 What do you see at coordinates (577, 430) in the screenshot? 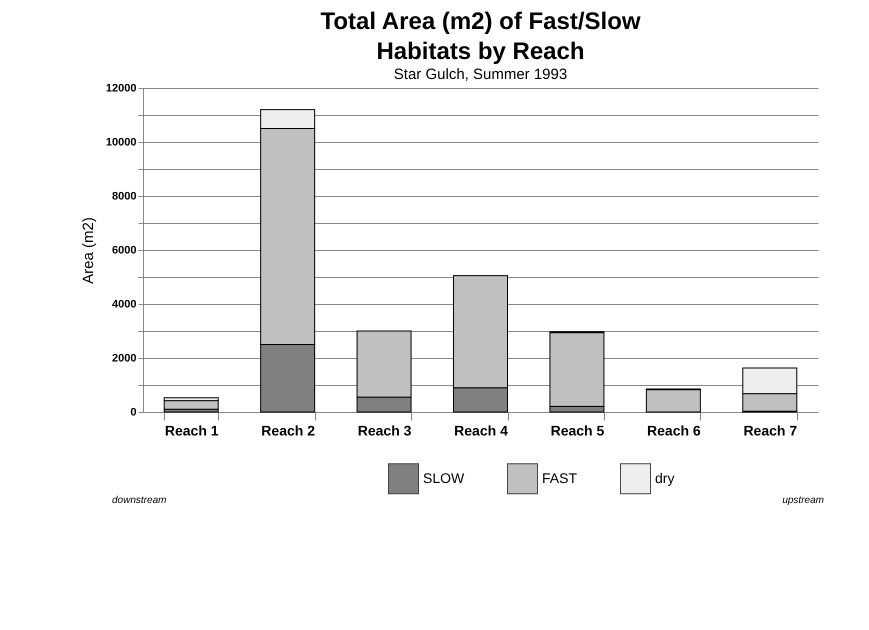
I see `x-tick-label: Reach 5` at bounding box center [577, 430].